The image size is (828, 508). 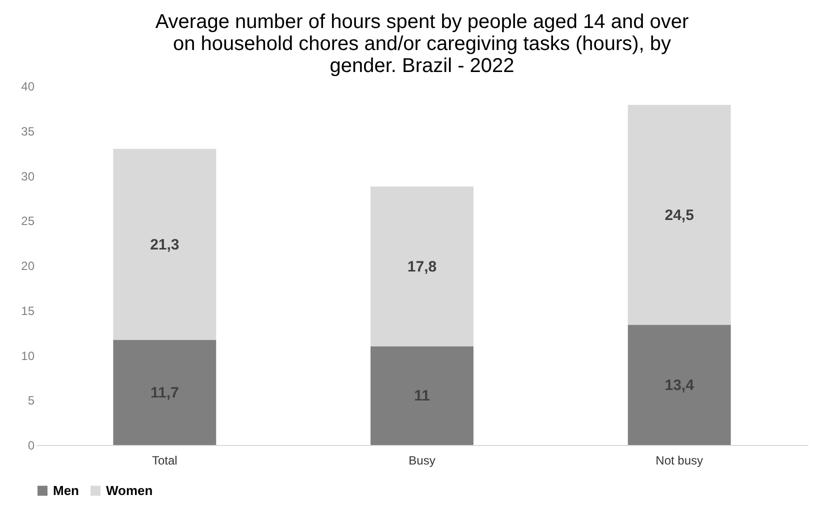 I want to click on y-tick-label: 10, so click(x=28, y=355).